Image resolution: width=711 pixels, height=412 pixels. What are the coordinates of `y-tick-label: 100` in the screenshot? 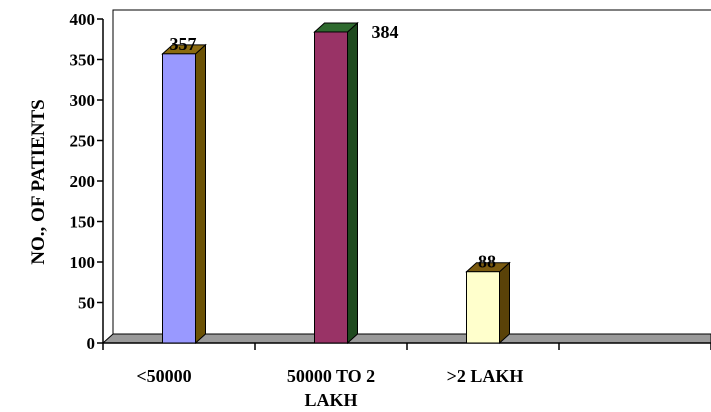 It's located at (83, 262).